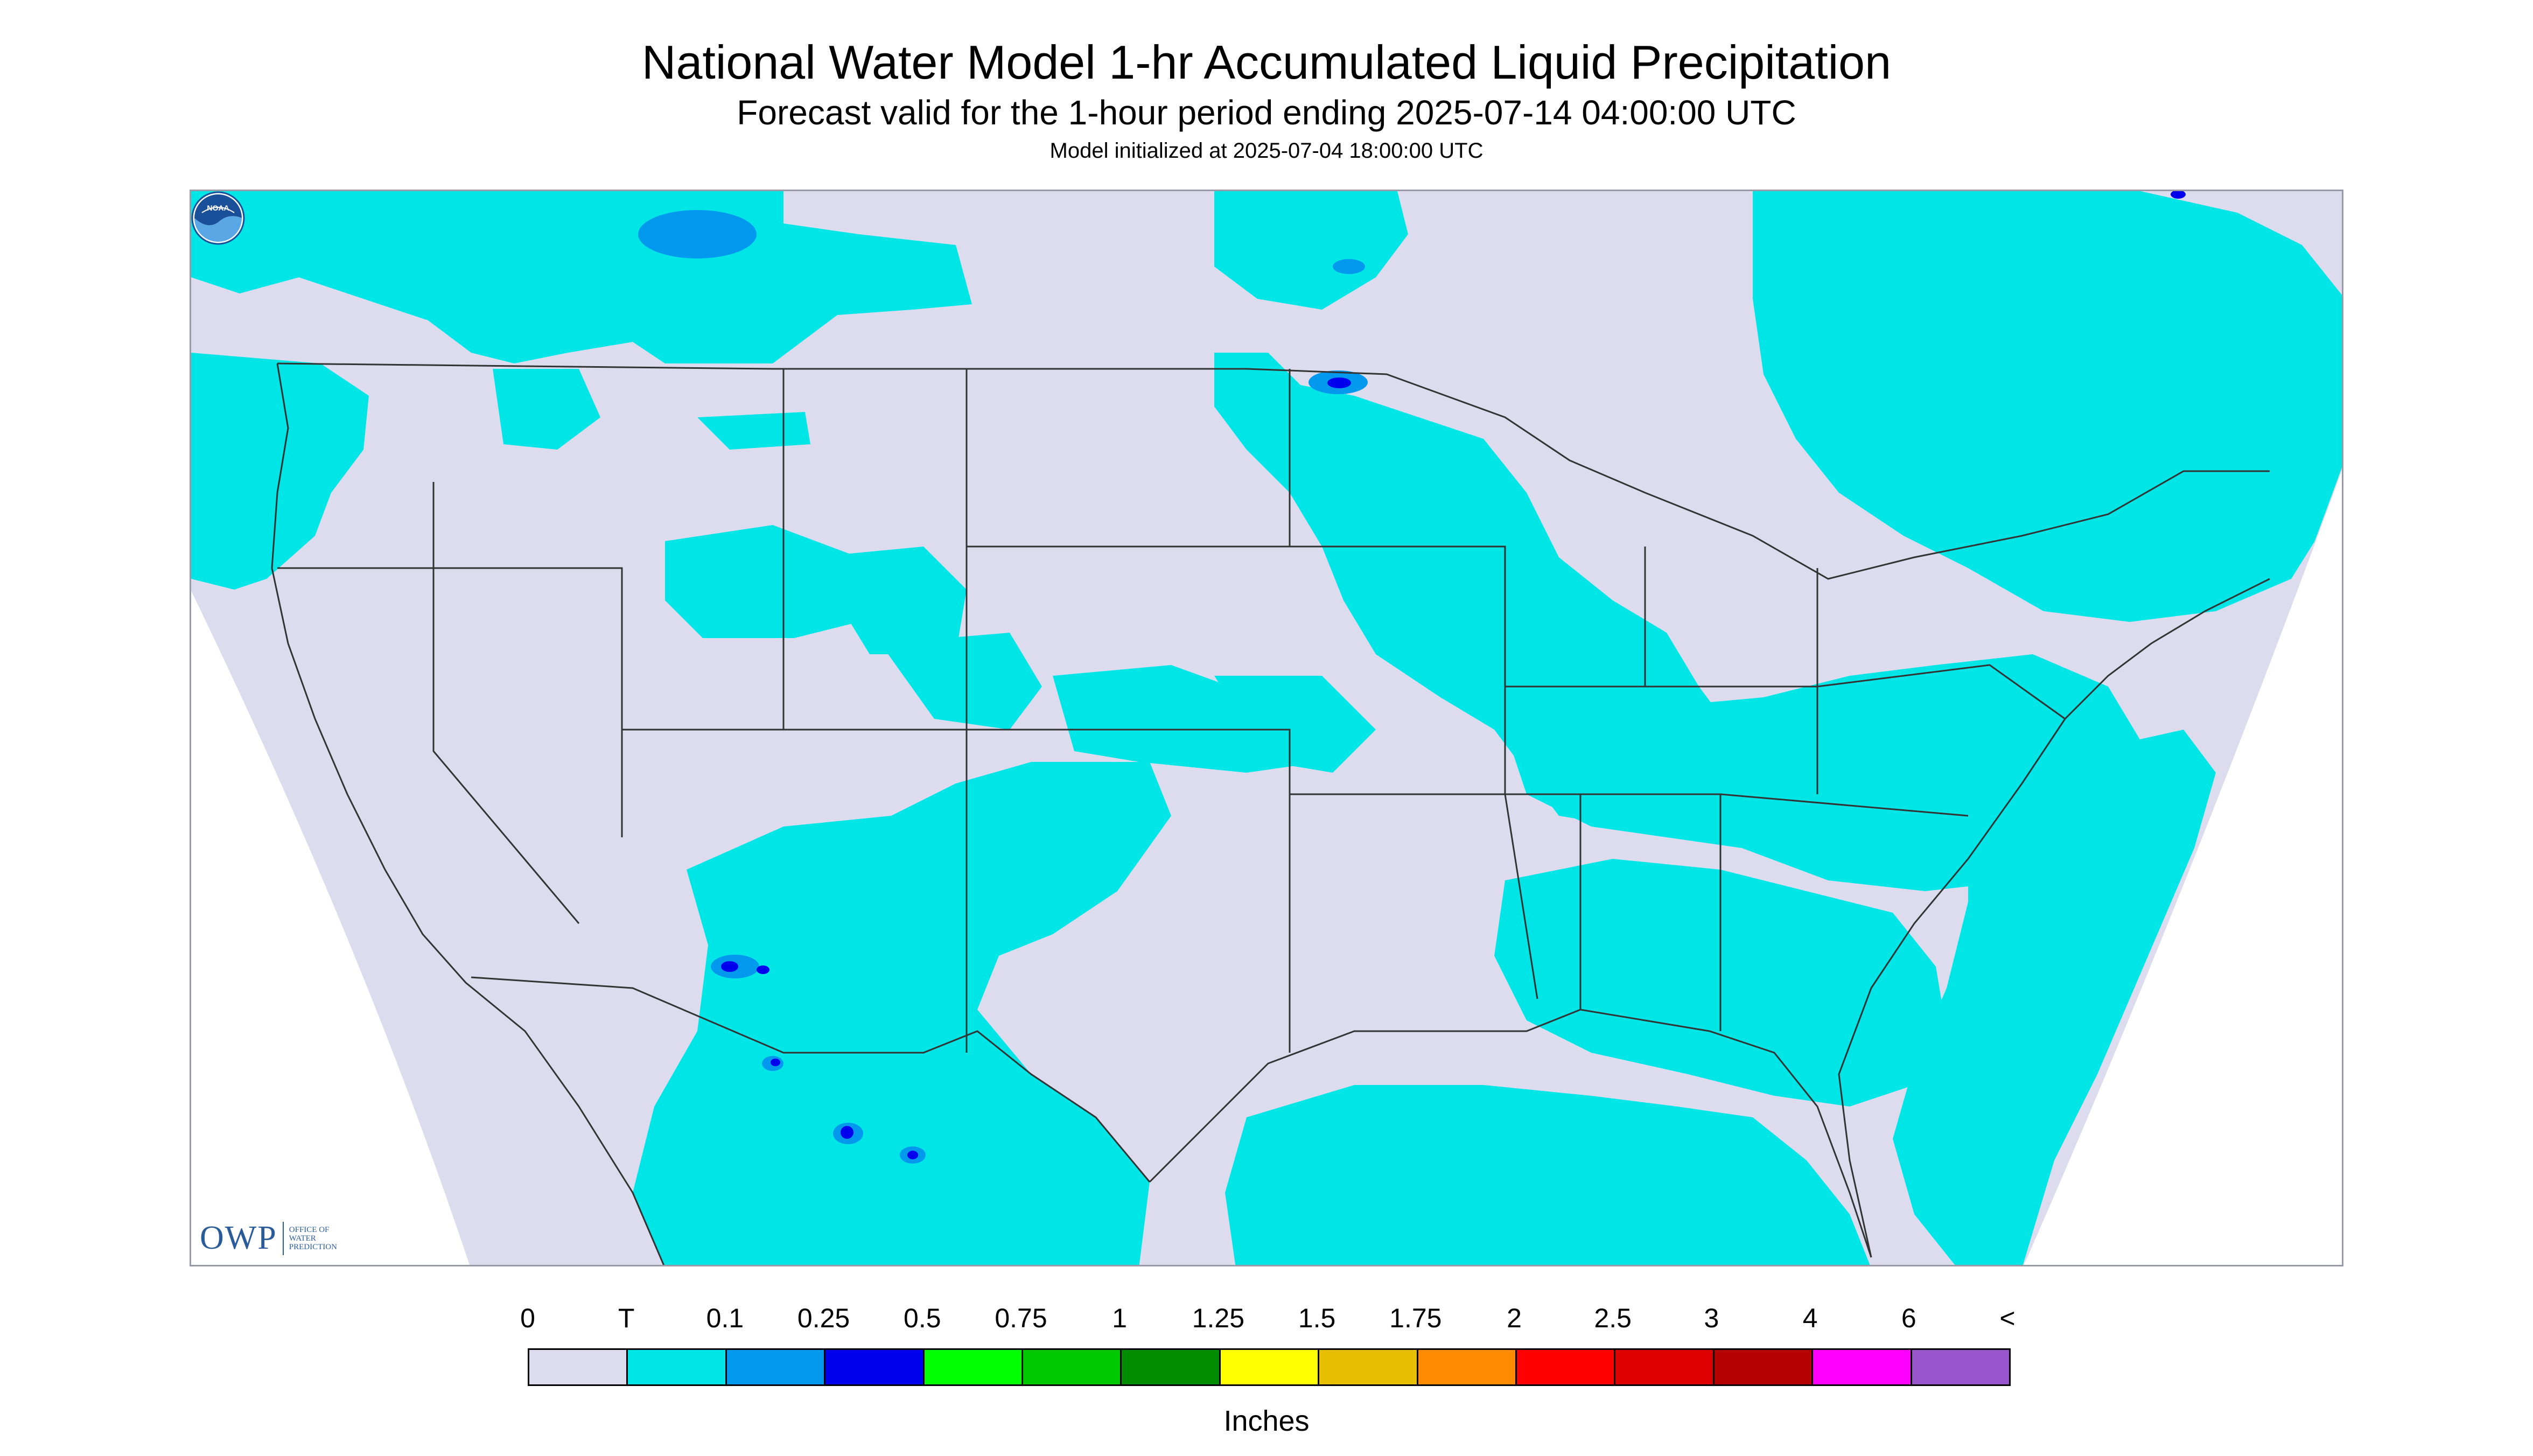 The image size is (2533, 1456). Describe the element at coordinates (218, 208) in the screenshot. I see `noaa-logo-text: NOAA` at that location.